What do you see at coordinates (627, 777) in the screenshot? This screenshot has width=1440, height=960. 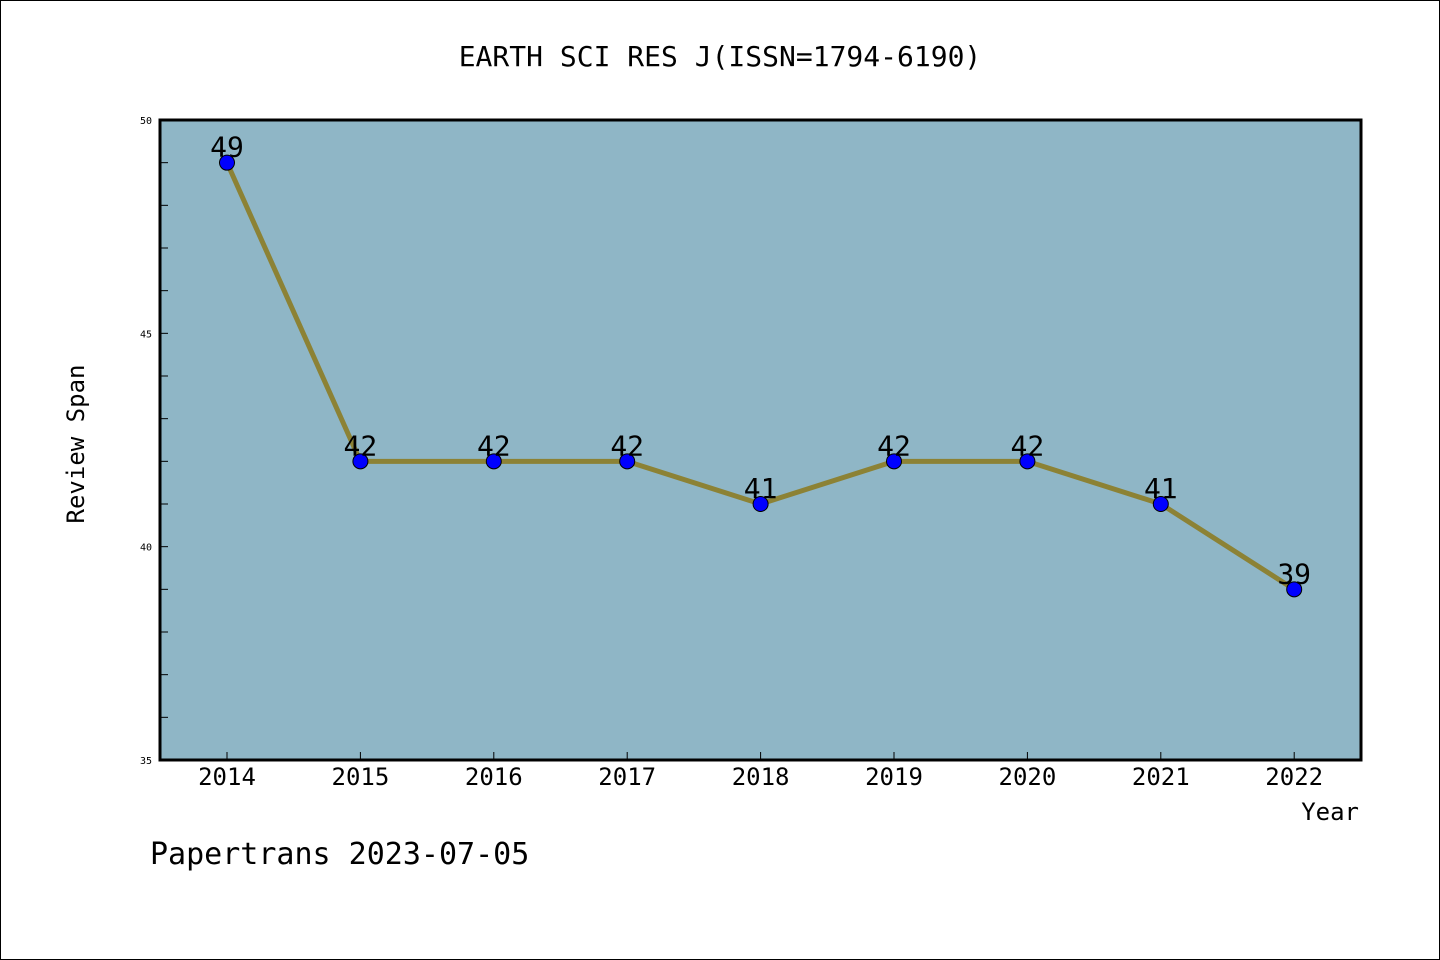 I see `x-tick-label: 2017` at bounding box center [627, 777].